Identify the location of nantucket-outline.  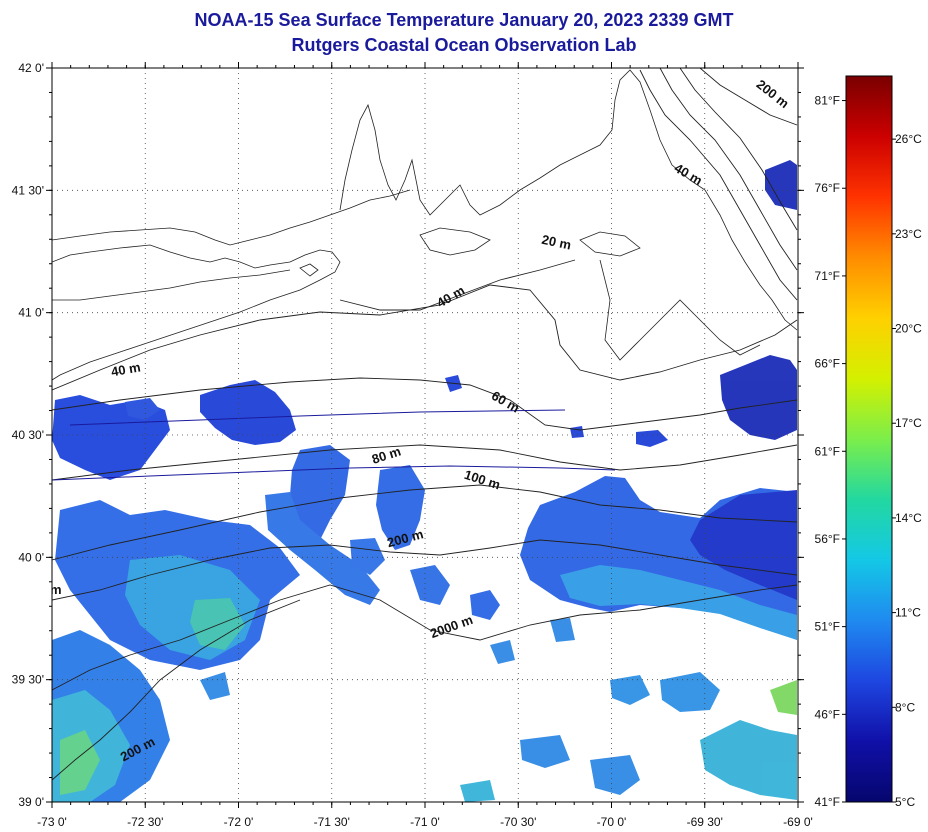
(610, 244).